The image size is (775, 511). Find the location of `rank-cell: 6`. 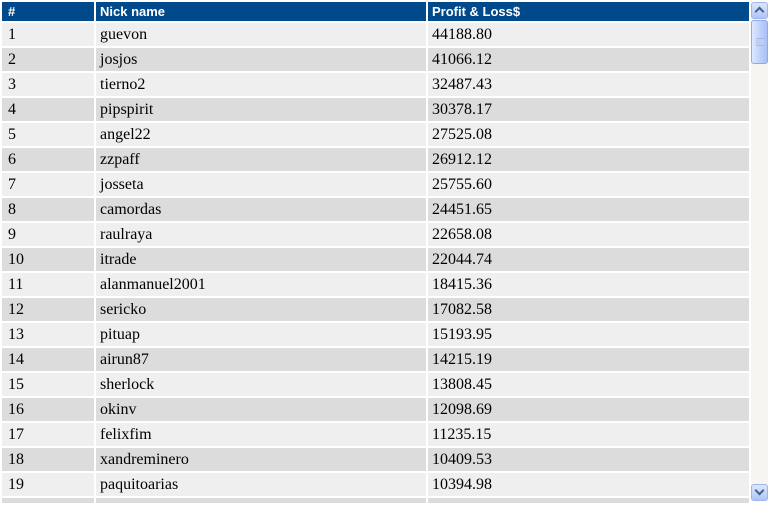

rank-cell: 6 is located at coordinates (48, 159).